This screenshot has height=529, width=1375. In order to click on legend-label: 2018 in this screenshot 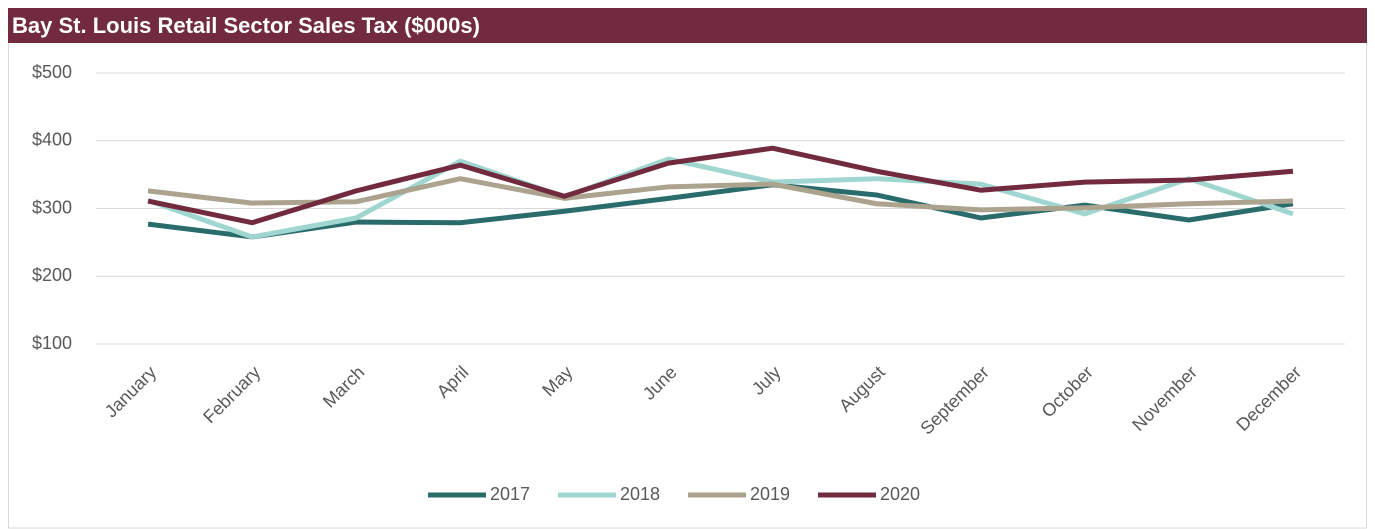, I will do `click(640, 494)`.